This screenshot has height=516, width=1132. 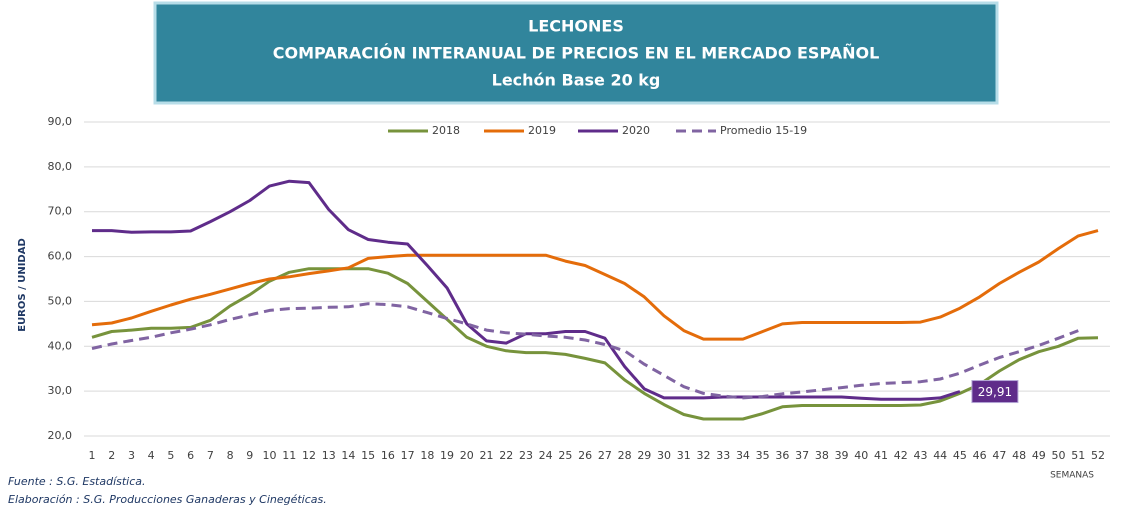 What do you see at coordinates (270, 455) in the screenshot?
I see `x-tick-label: 10` at bounding box center [270, 455].